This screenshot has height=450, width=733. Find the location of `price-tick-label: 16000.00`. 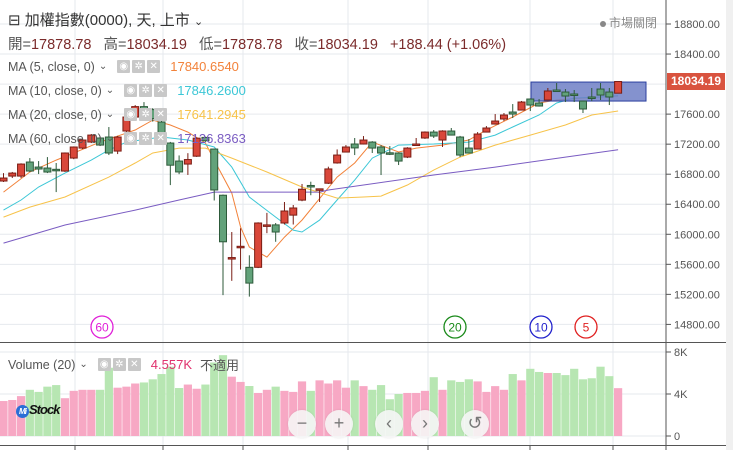

price-tick-label: 16000.00 is located at coordinates (697, 235).